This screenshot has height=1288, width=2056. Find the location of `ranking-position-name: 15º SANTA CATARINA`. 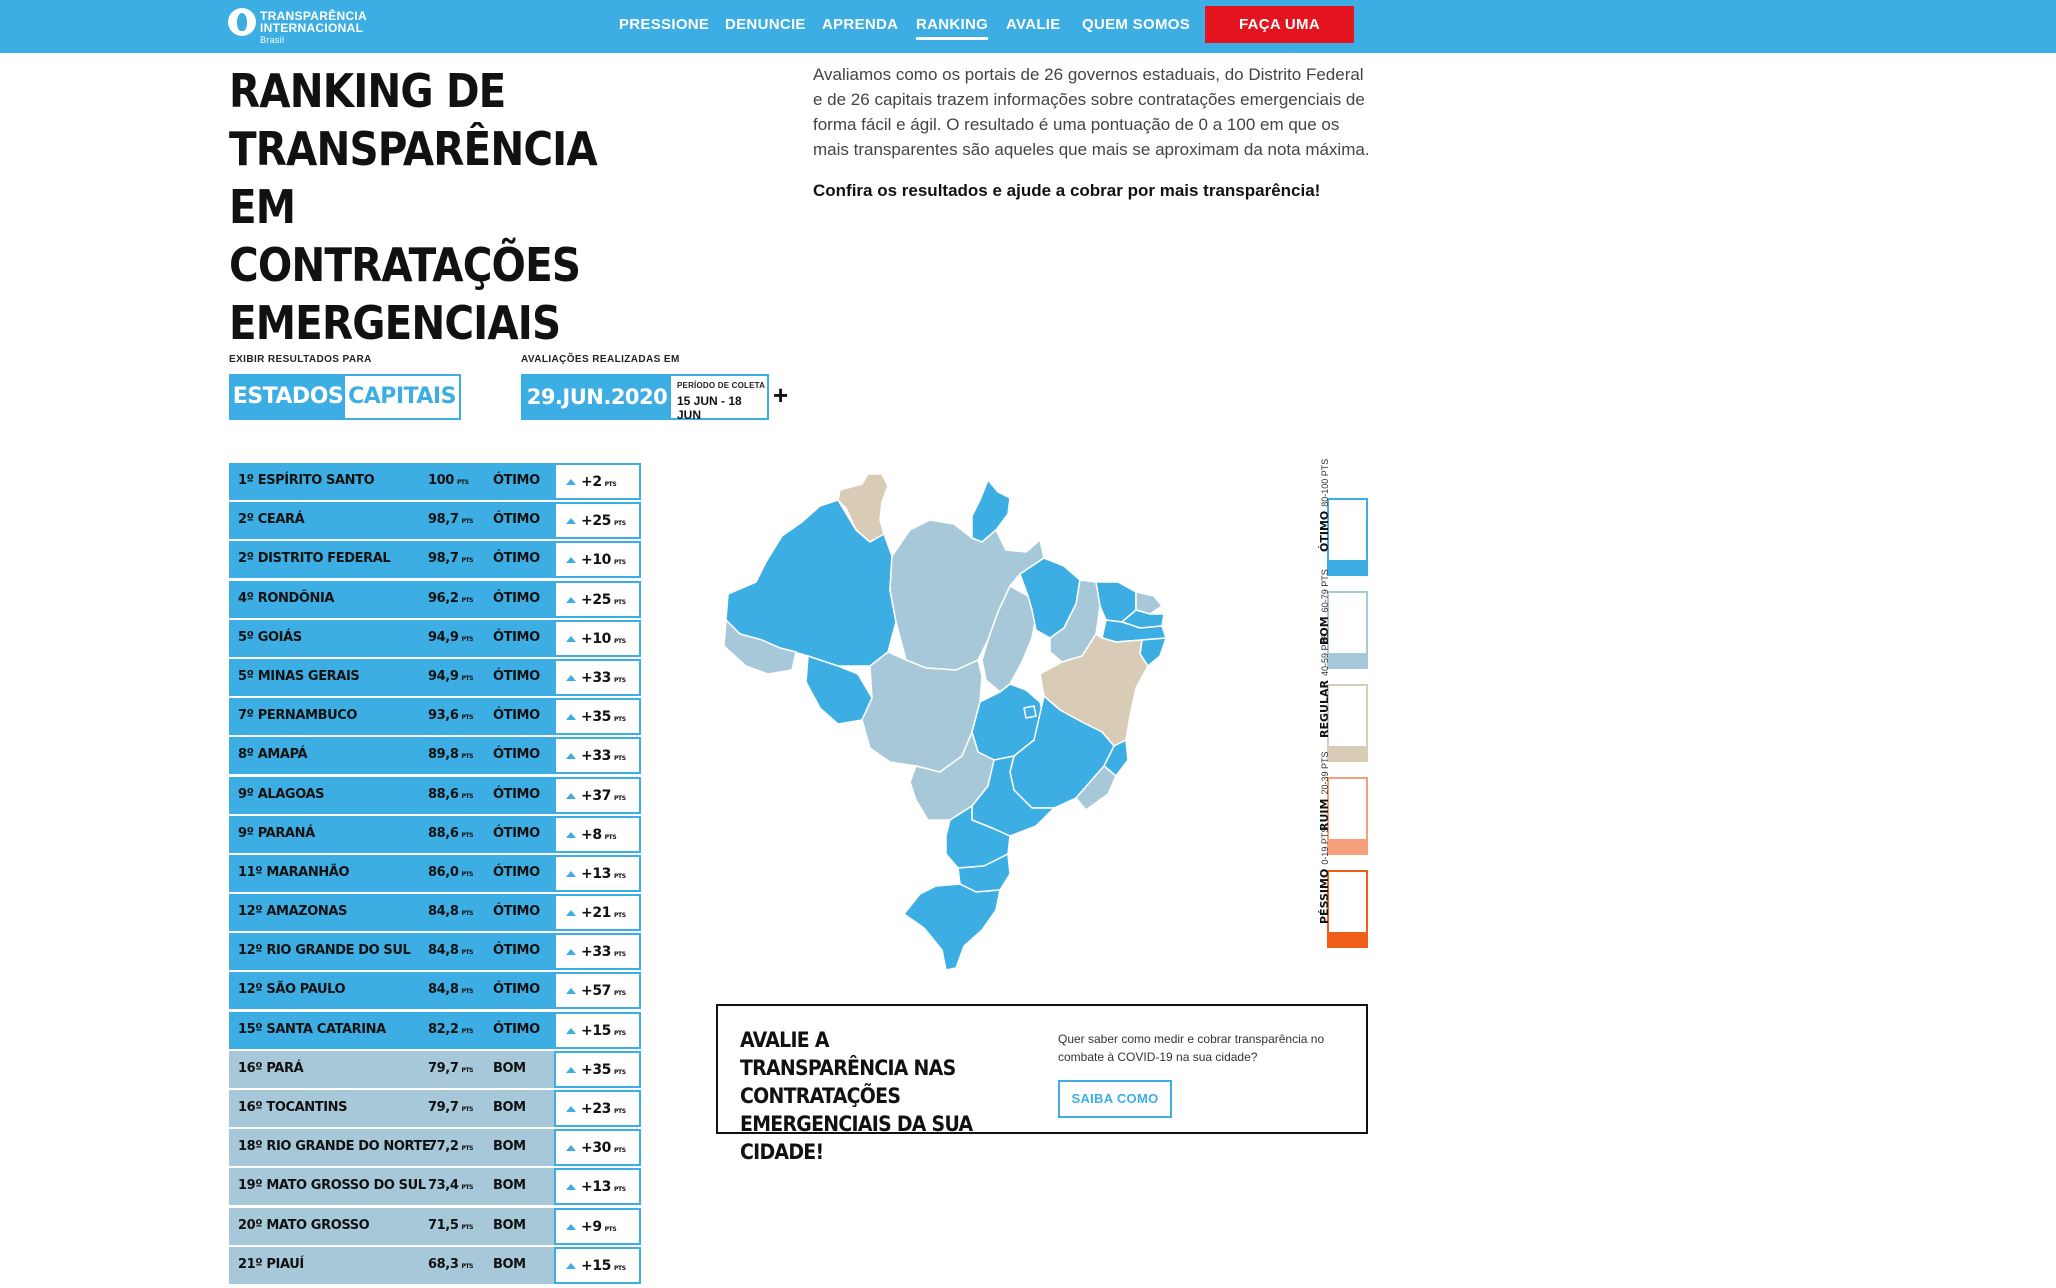

ranking-position-name: 15º SANTA CATARINA is located at coordinates (312, 1029).